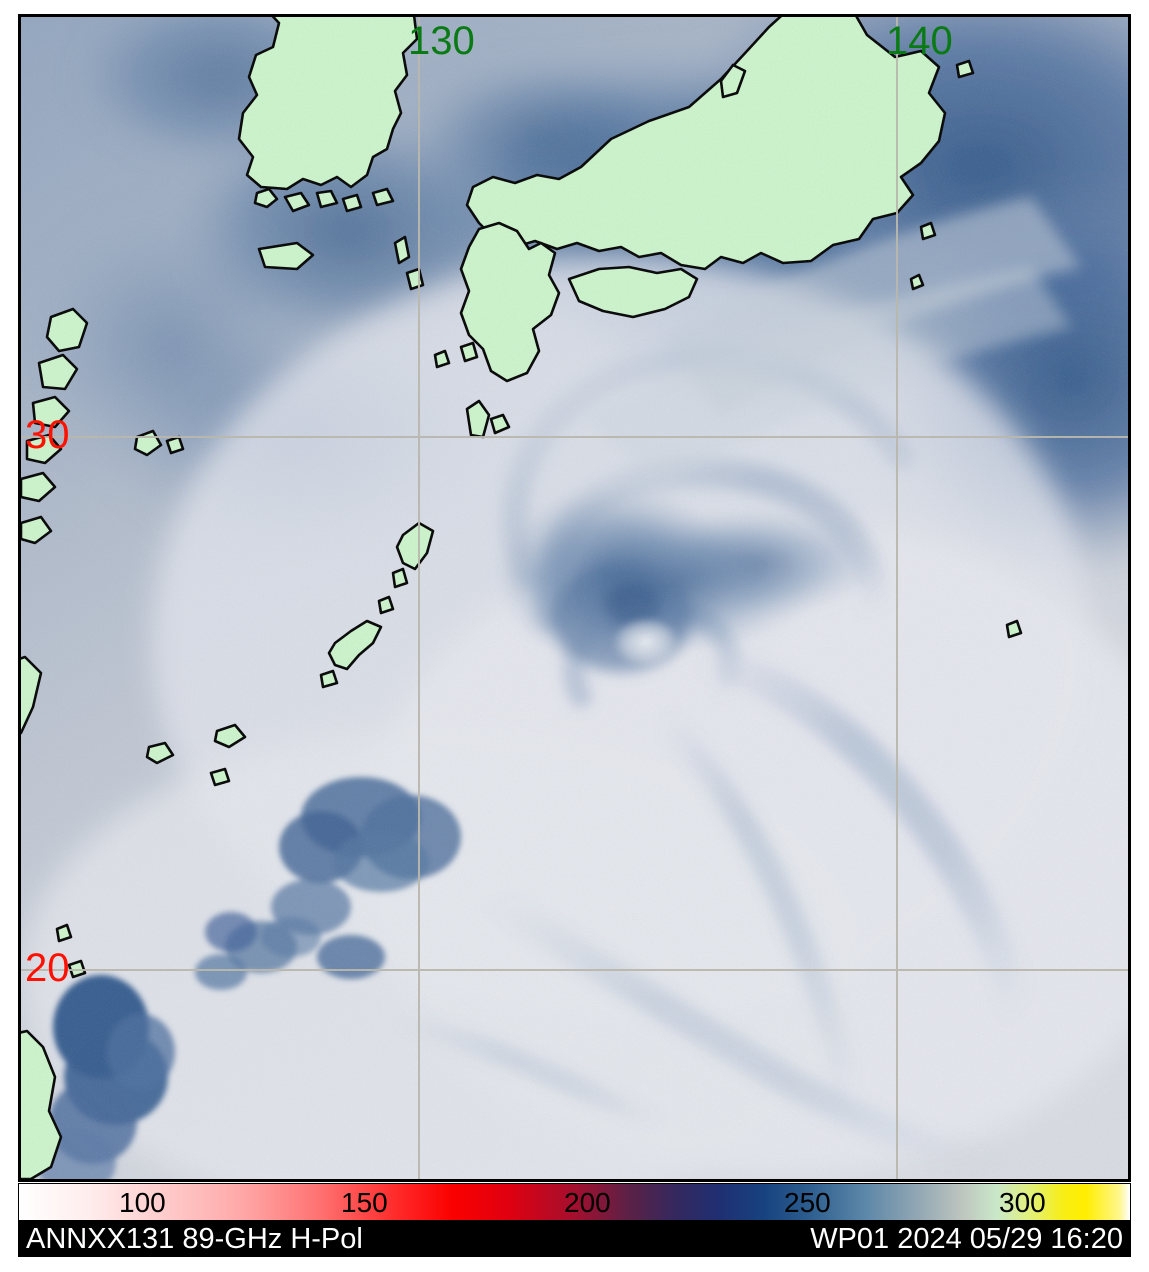  I want to click on colorbar-tick-300: 300, so click(1022, 1202).